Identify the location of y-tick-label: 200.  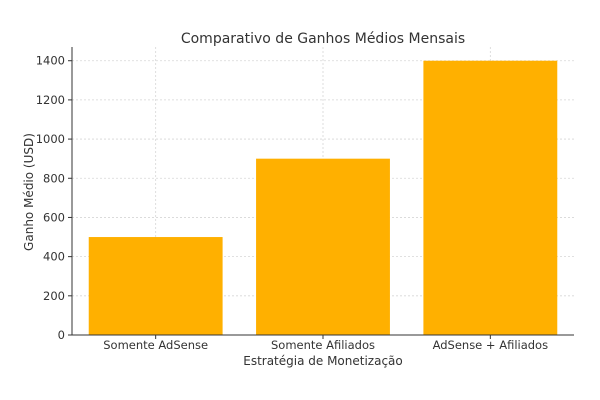
(54, 296).